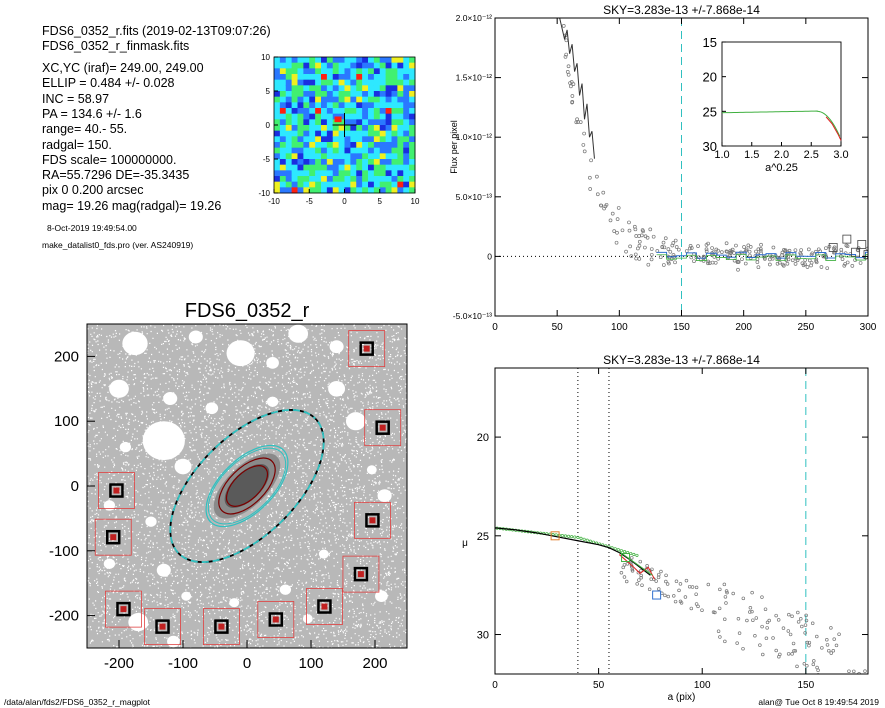  Describe the element at coordinates (762, 257) in the screenshot. I see `sky-step-line` at that location.